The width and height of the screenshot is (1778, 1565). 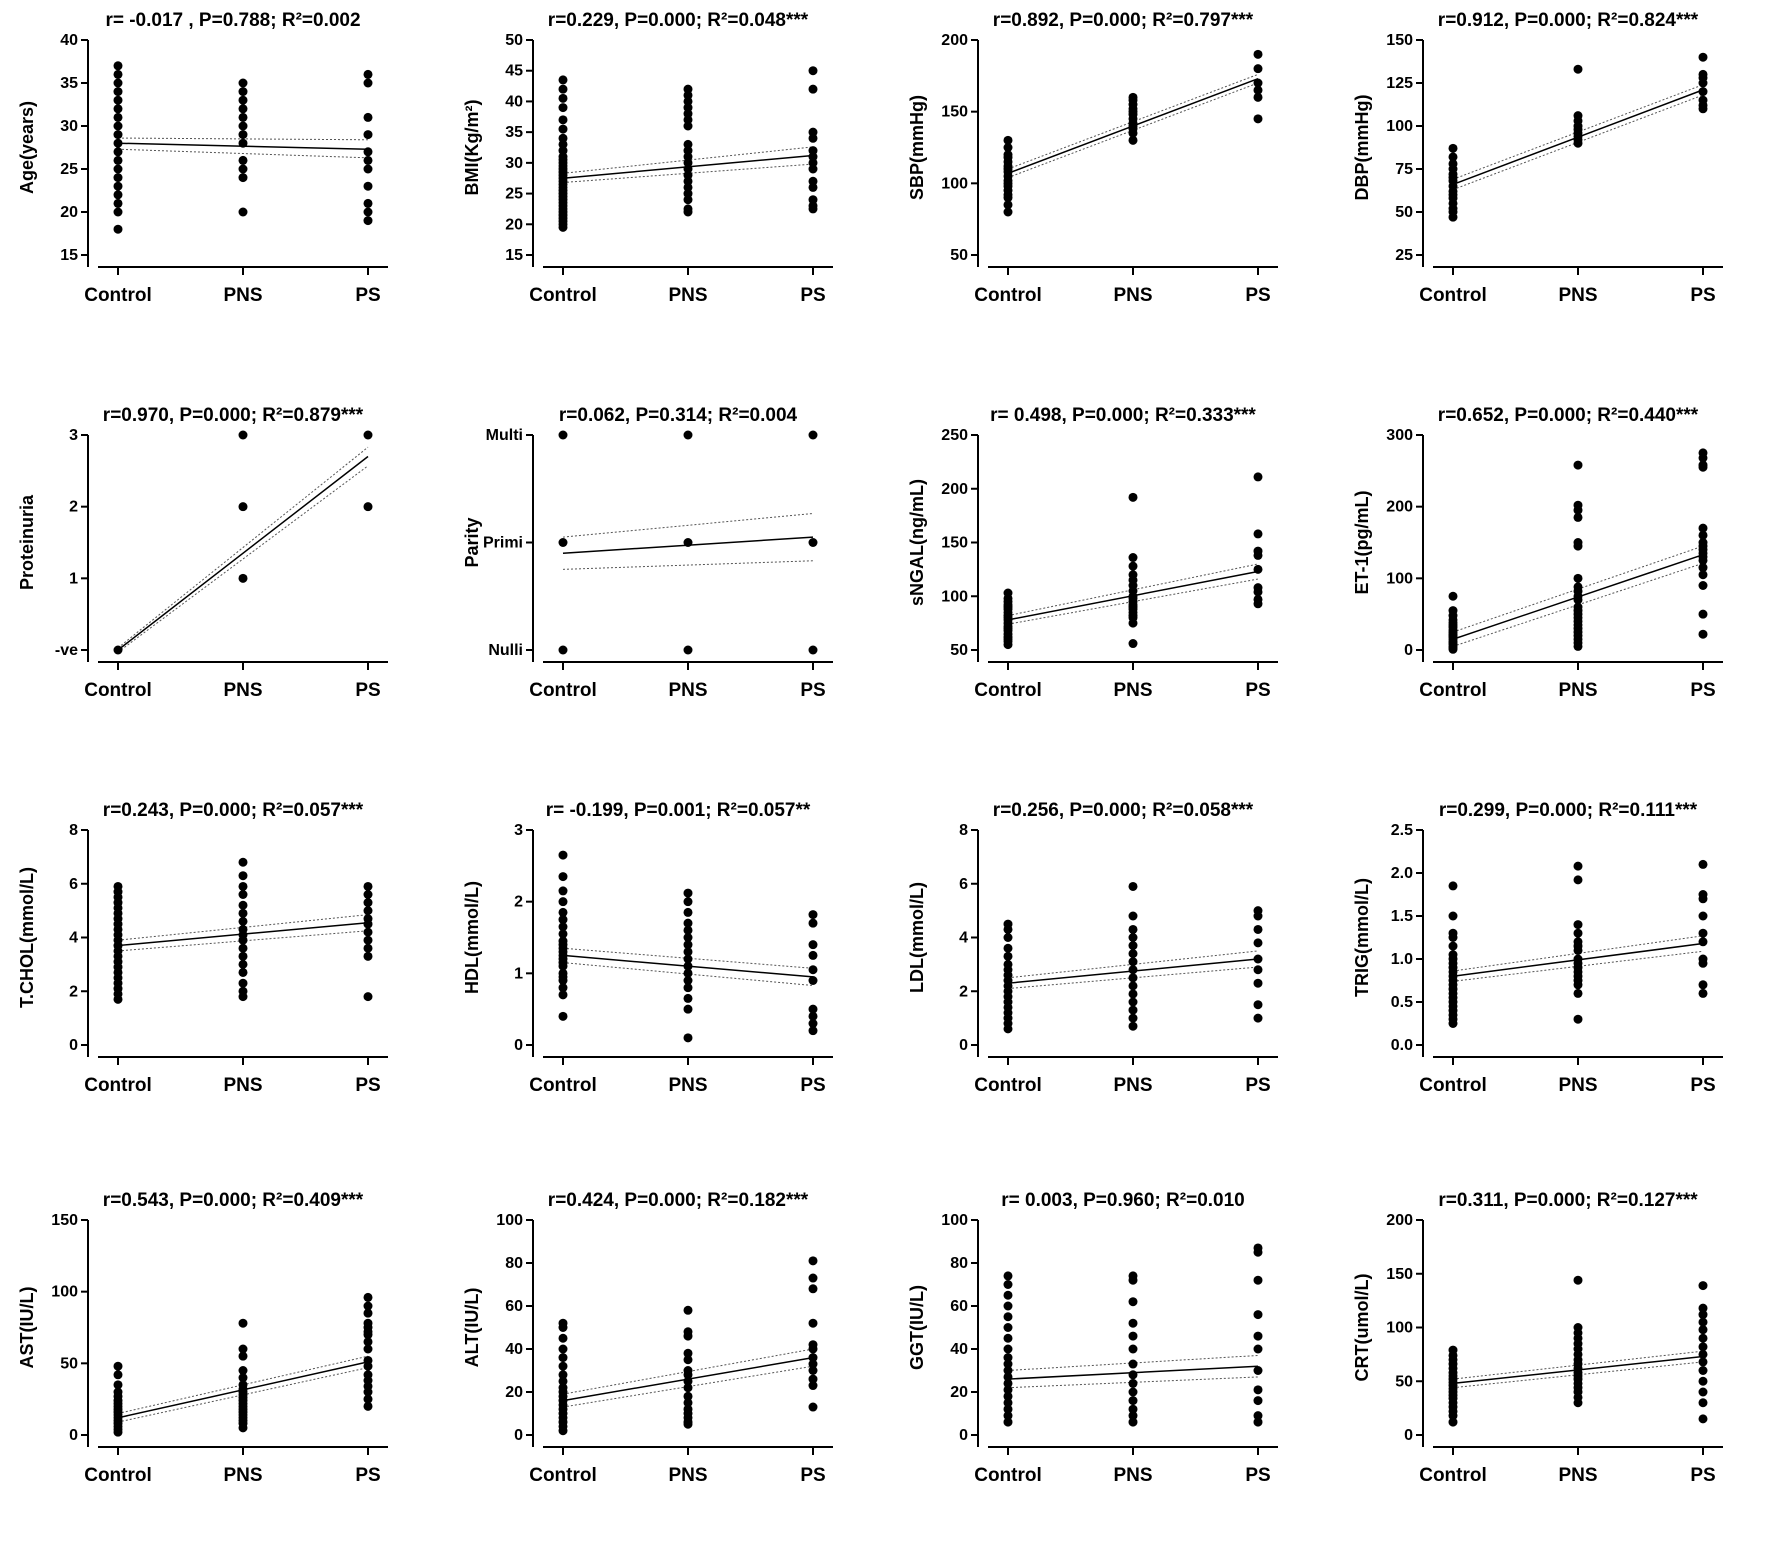 I want to click on chart-title: r=0.311, P=0.000; R²=0.127***, so click(x=1568, y=1200).